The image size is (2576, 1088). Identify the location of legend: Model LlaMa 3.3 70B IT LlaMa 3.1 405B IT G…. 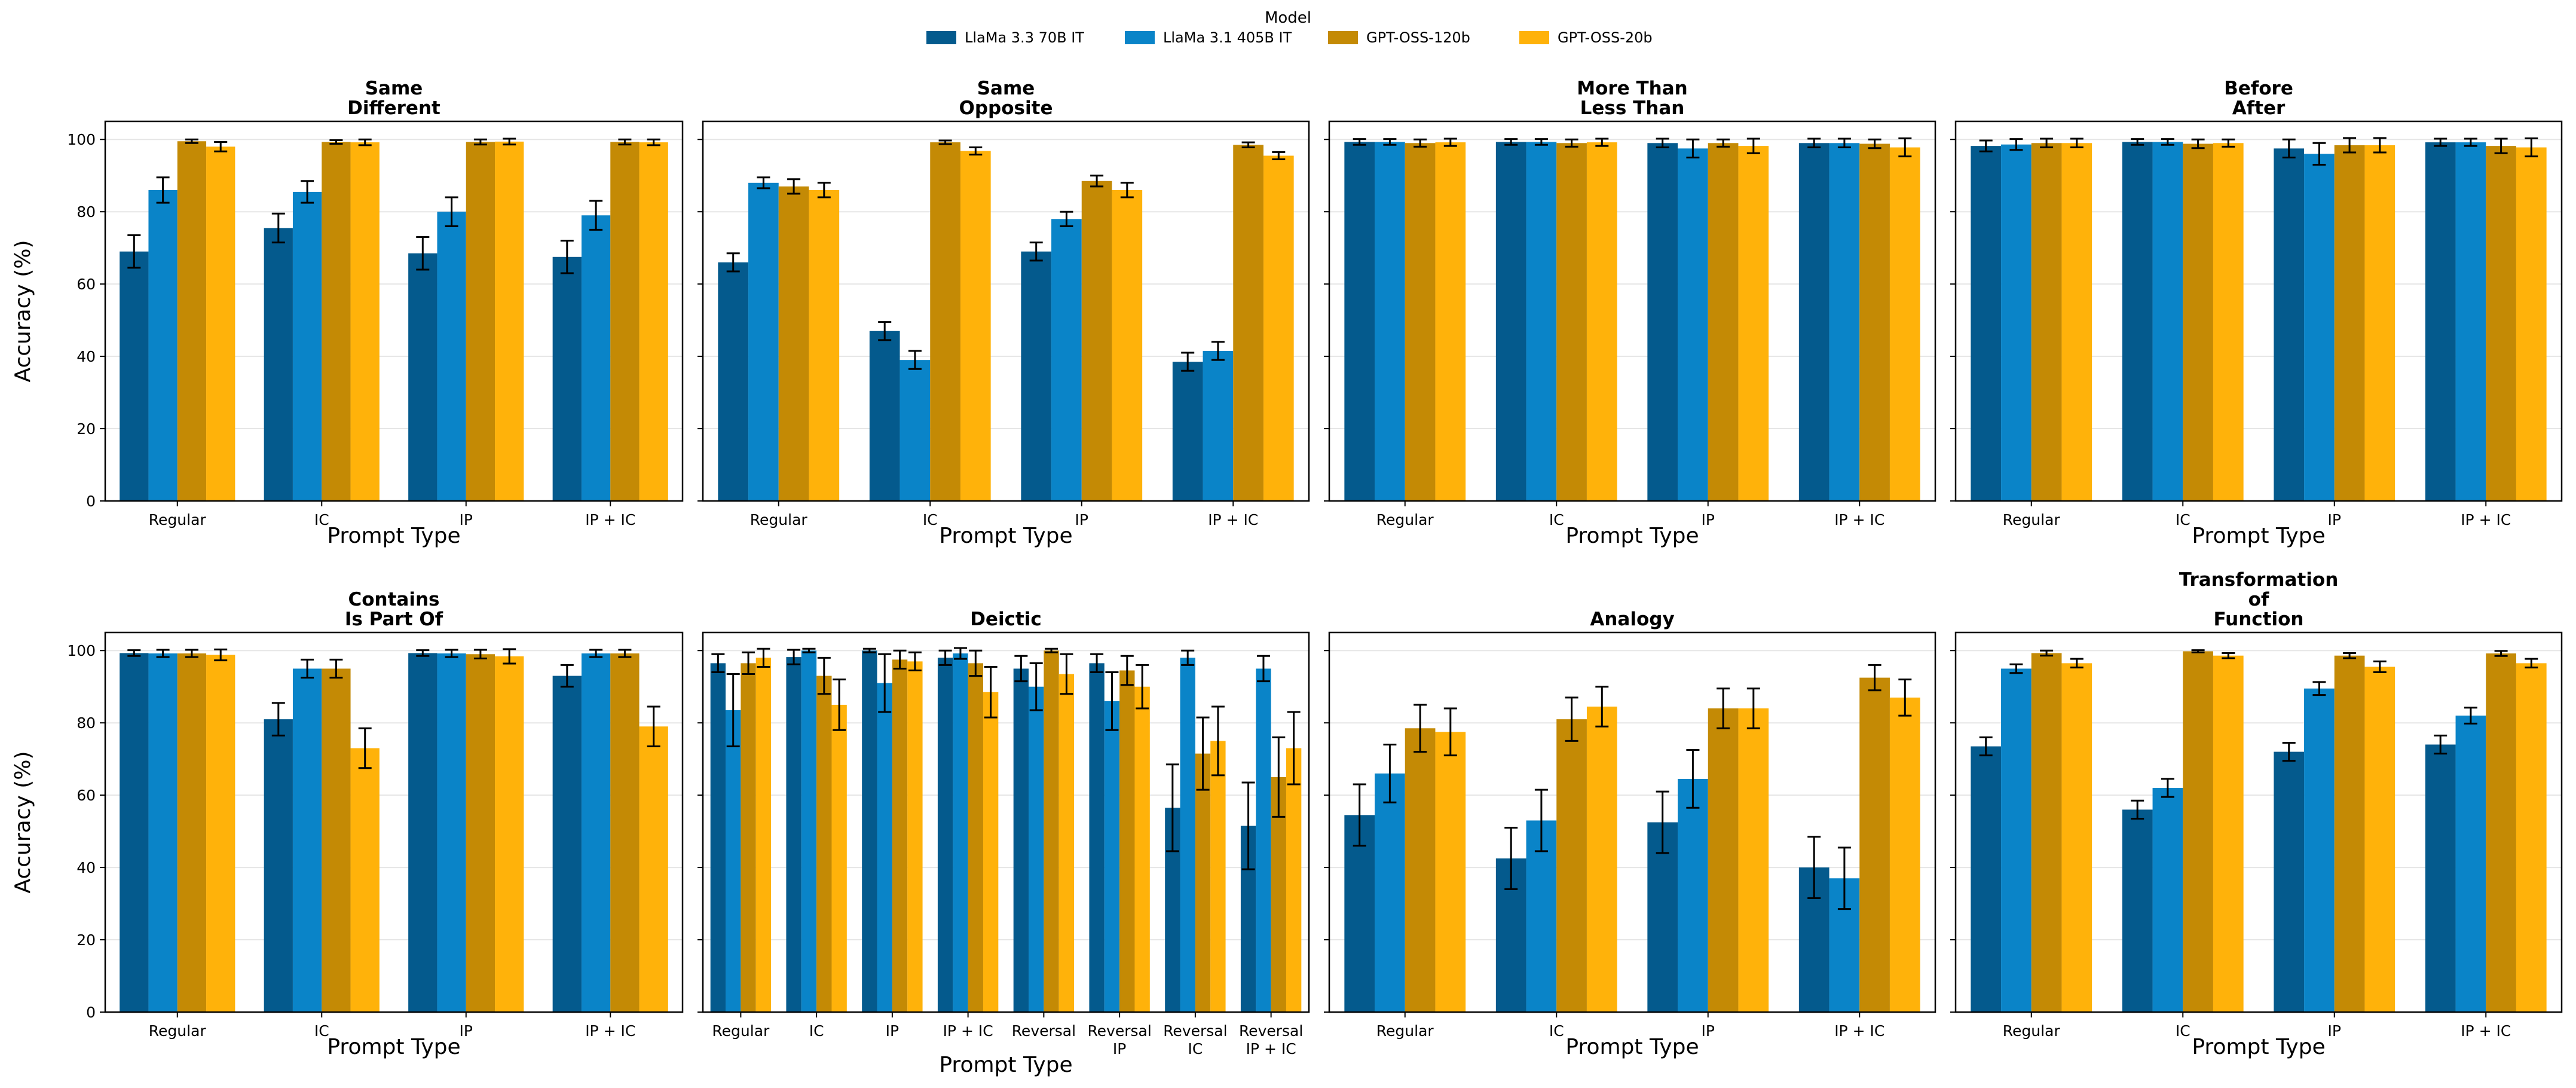
(1289, 27).